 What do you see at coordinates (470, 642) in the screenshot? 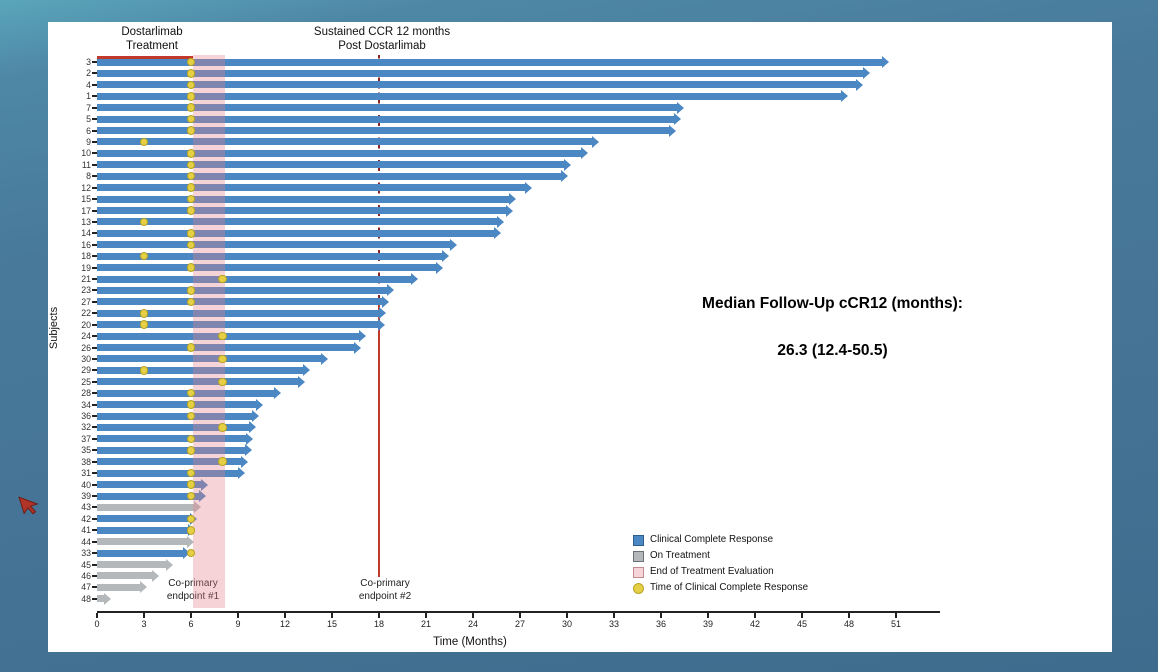
I see `x-axis-title: Time (Months)` at bounding box center [470, 642].